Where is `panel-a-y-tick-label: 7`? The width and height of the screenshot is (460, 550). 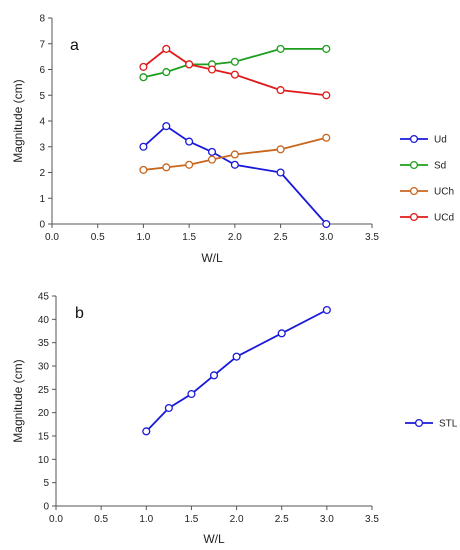 panel-a-y-tick-label: 7 is located at coordinates (42, 44).